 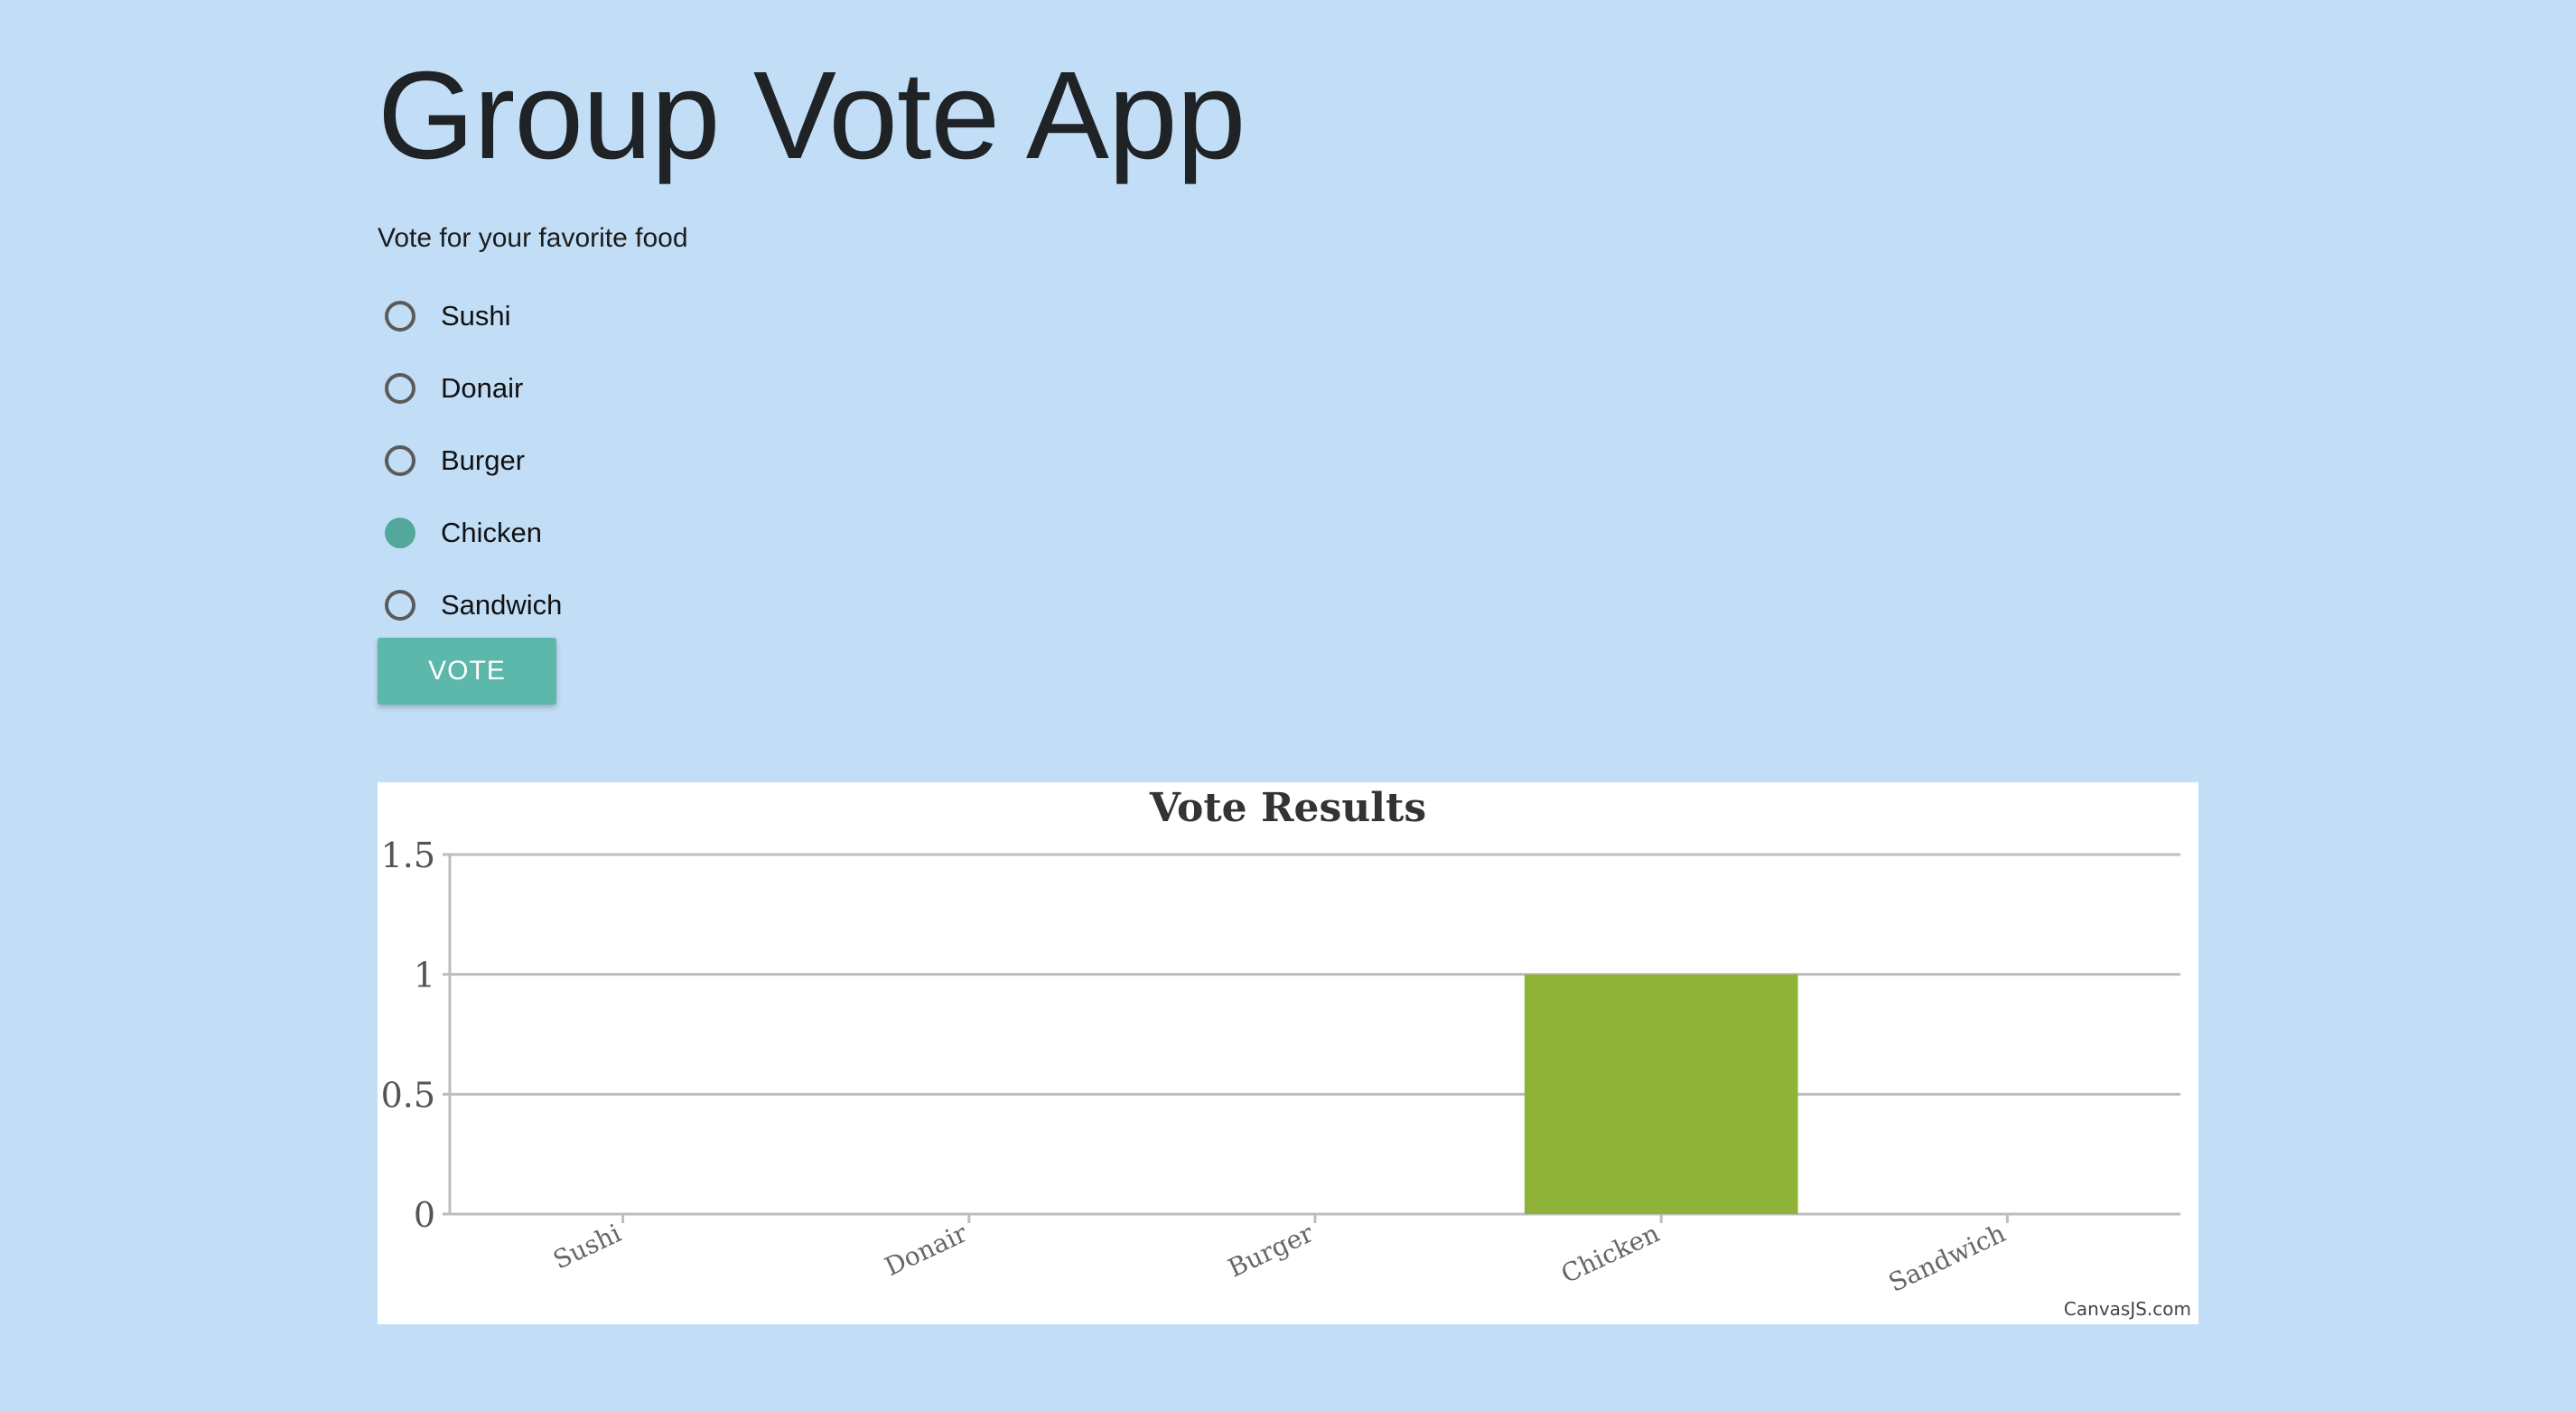 I want to click on page-title: Group Vote App, so click(x=812, y=115).